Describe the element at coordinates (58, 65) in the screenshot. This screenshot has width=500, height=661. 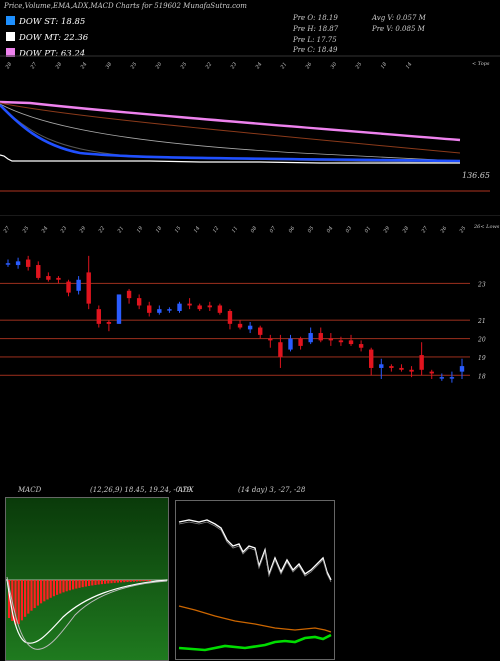
I see `top-date-label: 28` at that location.